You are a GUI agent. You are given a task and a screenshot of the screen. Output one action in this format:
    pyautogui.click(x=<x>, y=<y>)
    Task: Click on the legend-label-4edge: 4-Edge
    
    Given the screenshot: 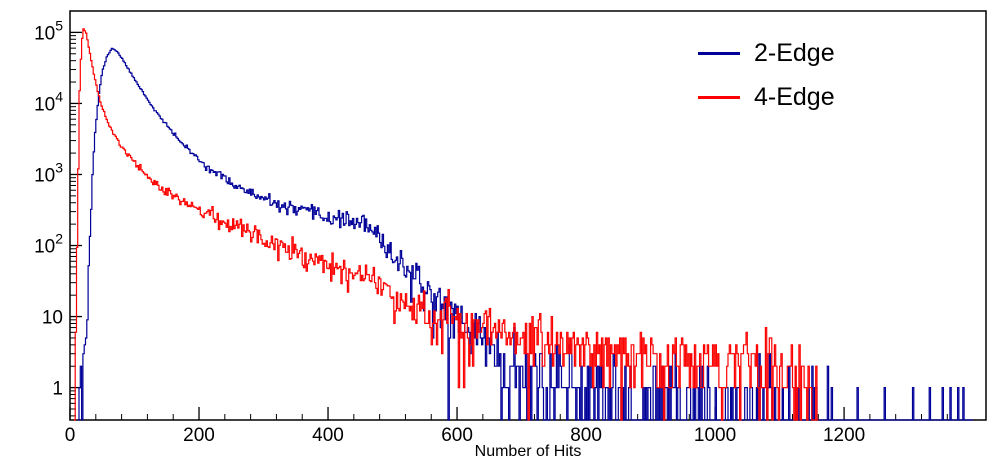 What is the action you would take?
    pyautogui.click(x=794, y=96)
    